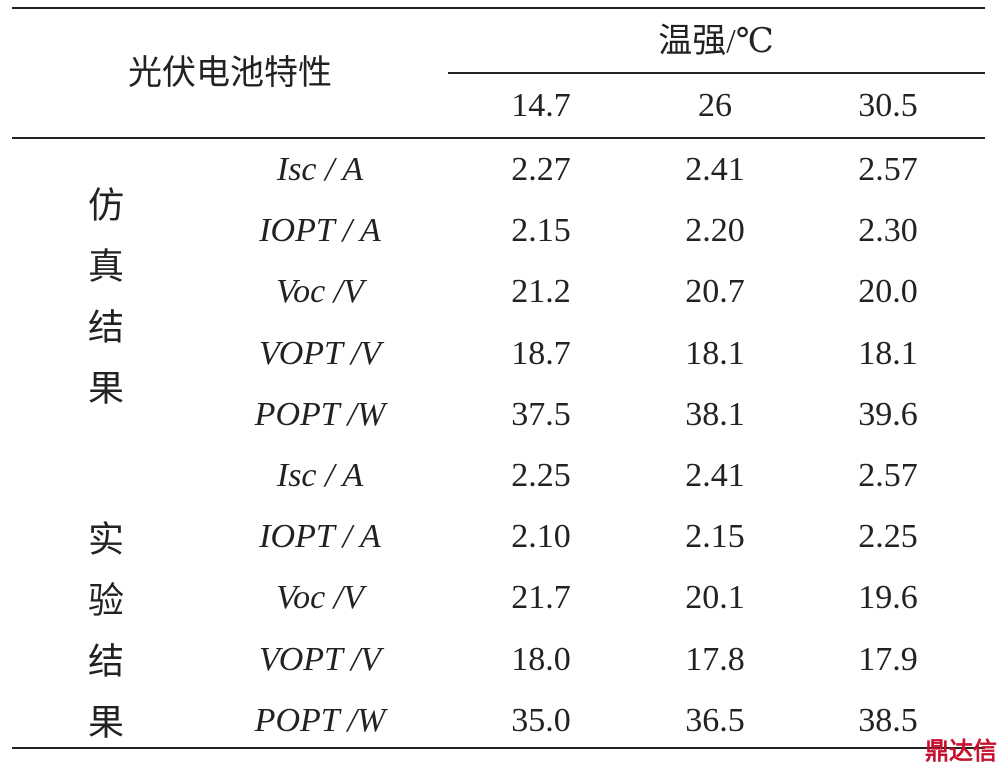 The width and height of the screenshot is (1005, 772). I want to click on value-cell: 19.6, so click(888, 598).